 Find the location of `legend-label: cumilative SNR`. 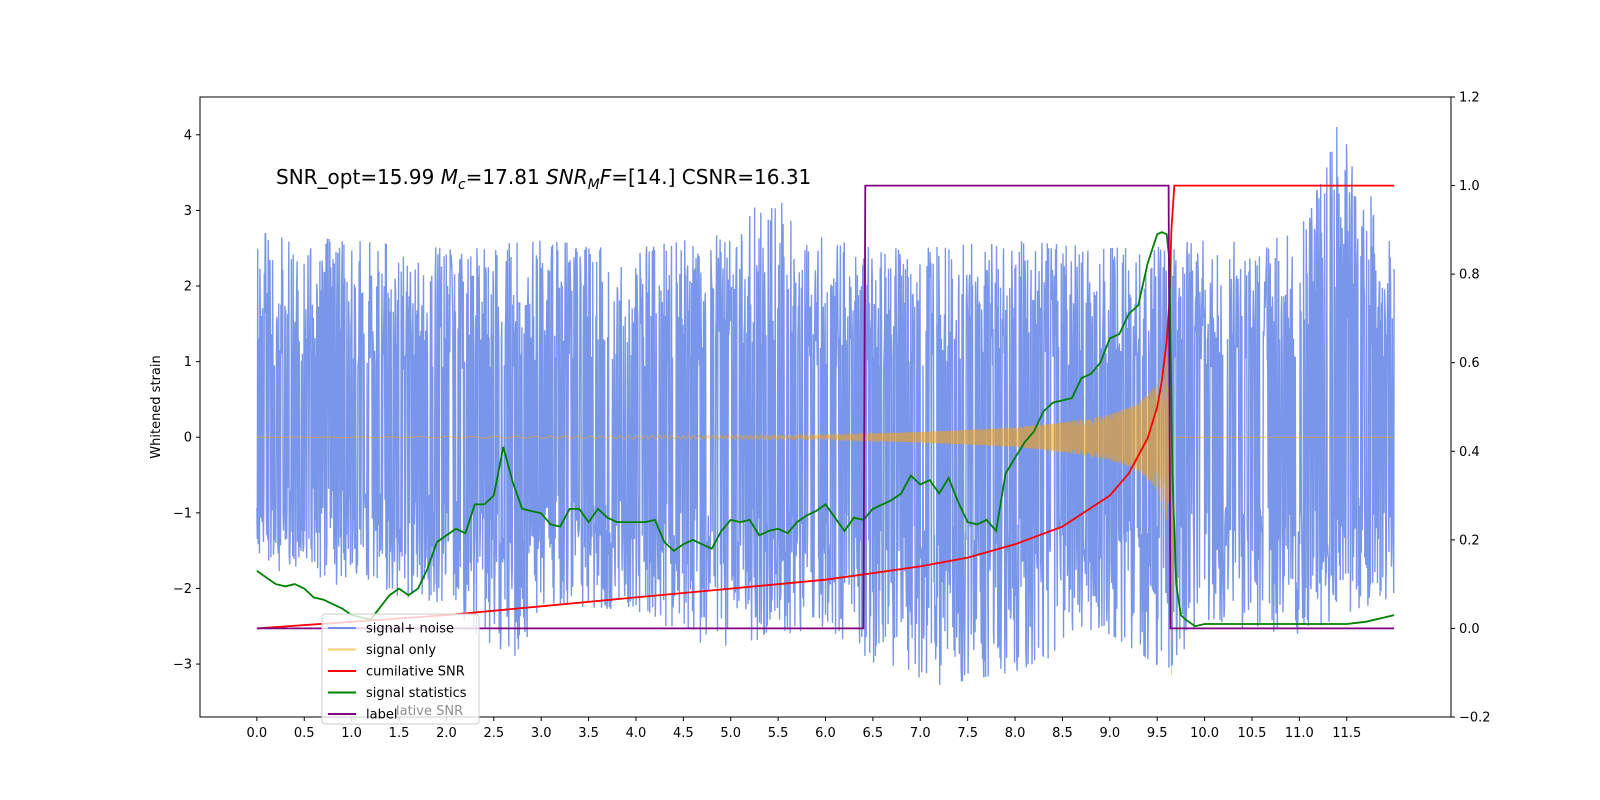

legend-label: cumilative SNR is located at coordinates (415, 672).